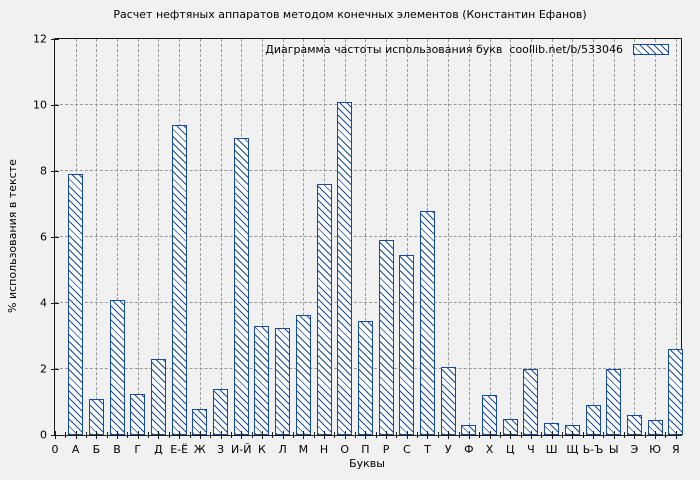 The width and height of the screenshot is (700, 480). Describe the element at coordinates (448, 449) in the screenshot. I see `x-tick-label: У` at that location.